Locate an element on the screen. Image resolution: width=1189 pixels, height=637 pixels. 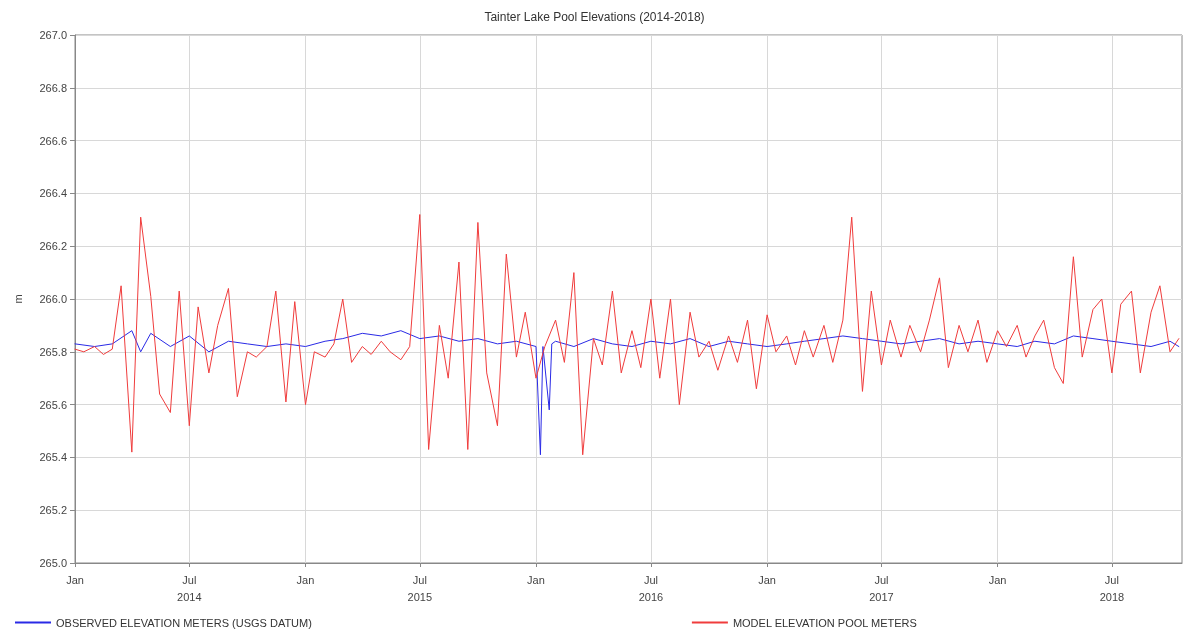
y-axis-title: m is located at coordinates (17, 299).